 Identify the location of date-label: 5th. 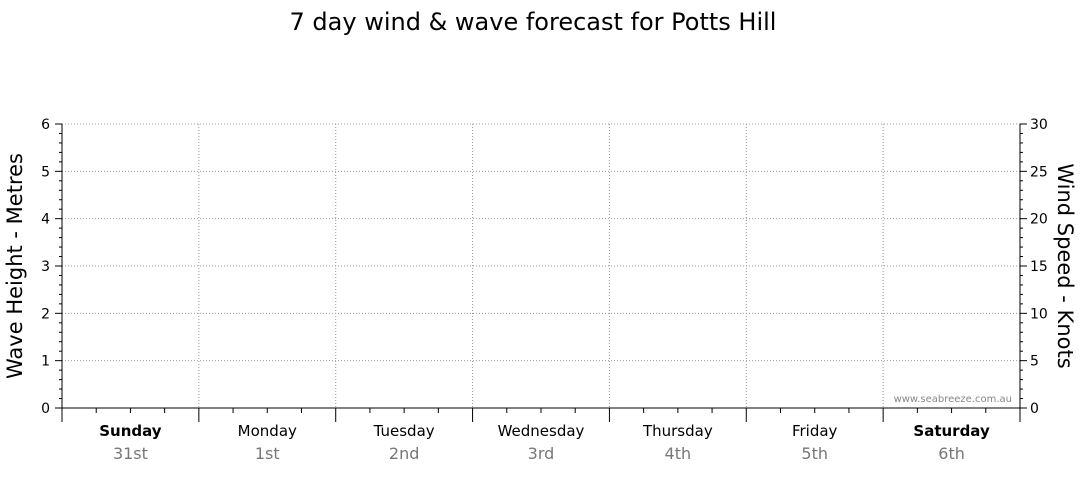
(814, 453).